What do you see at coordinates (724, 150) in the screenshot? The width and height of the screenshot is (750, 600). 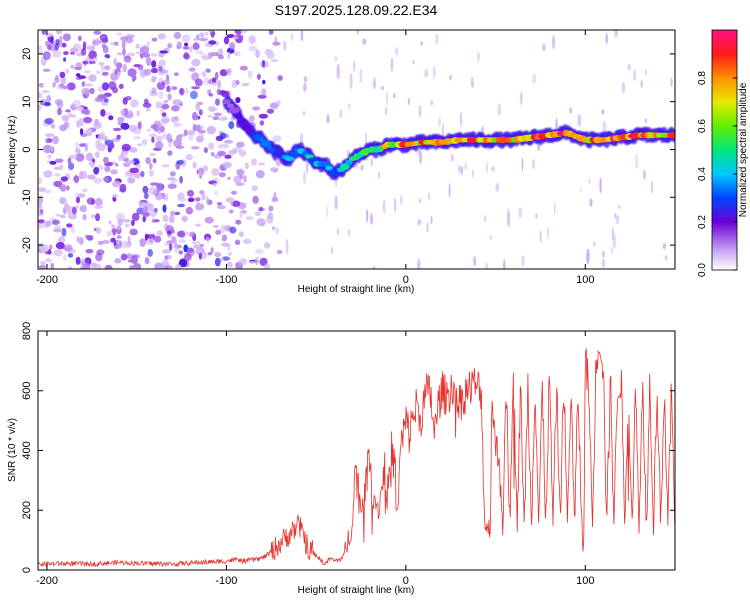 I see `colorbar-gradient` at bounding box center [724, 150].